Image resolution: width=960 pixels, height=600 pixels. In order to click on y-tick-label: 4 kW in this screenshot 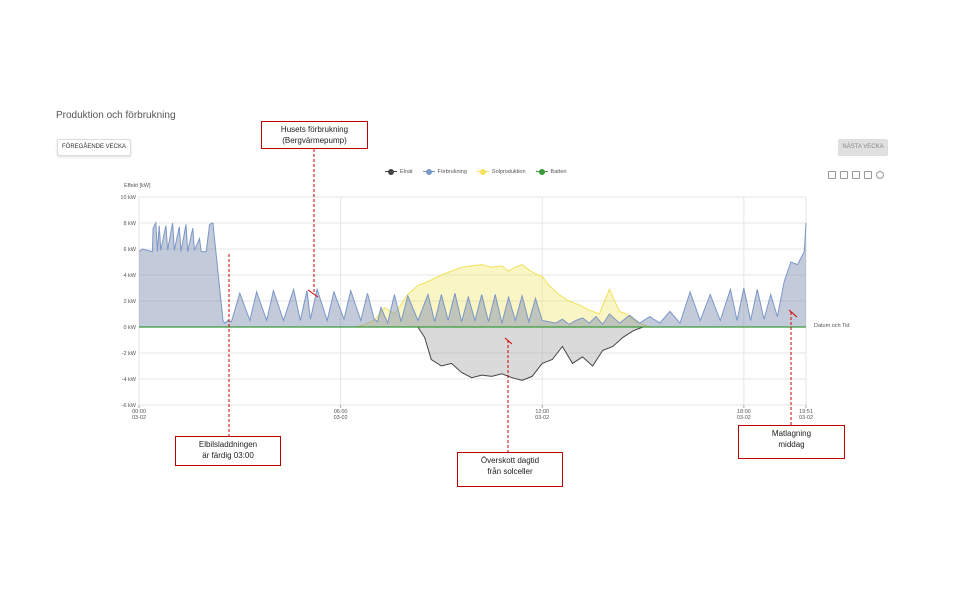, I will do `click(129, 276)`.